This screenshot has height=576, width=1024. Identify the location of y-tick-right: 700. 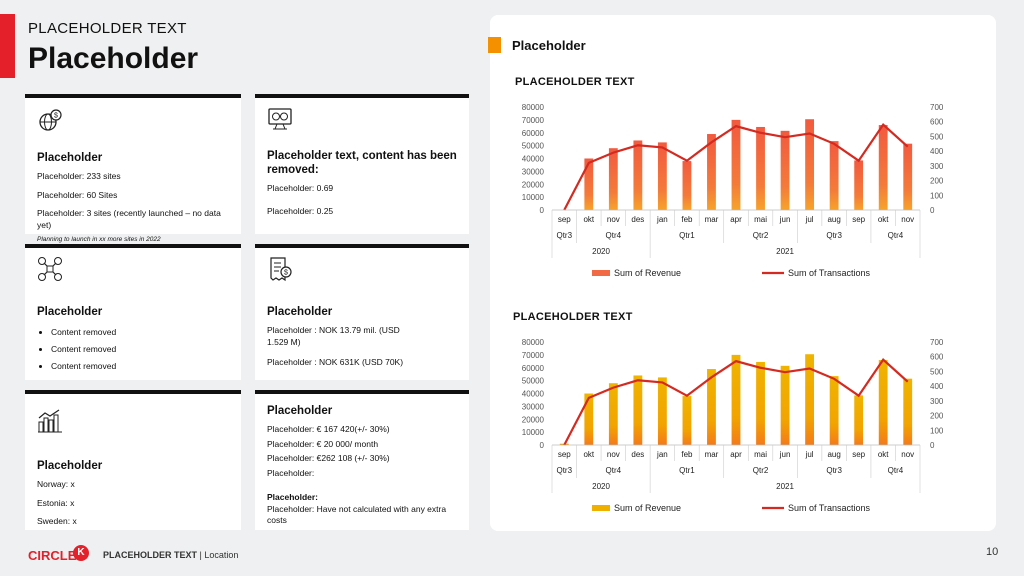
(937, 107).